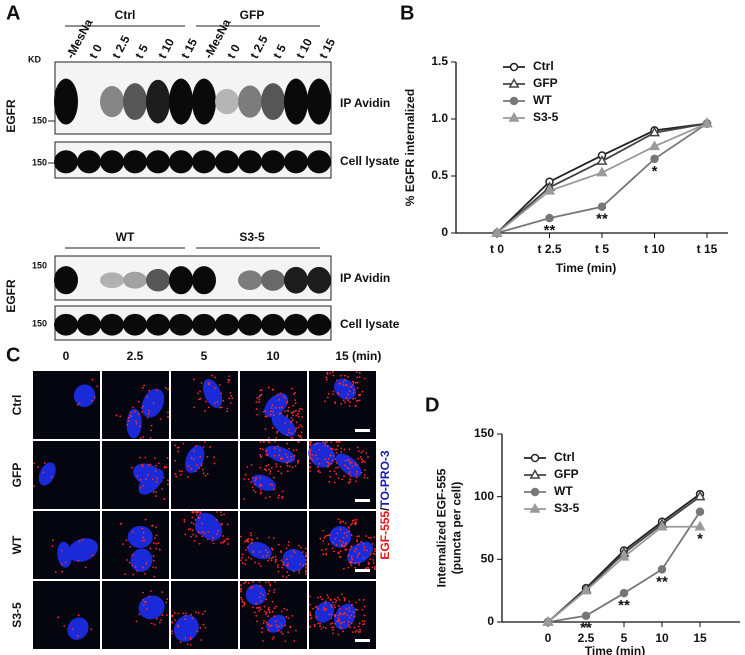  Describe the element at coordinates (34, 59) in the screenshot. I see `kd-label: KD` at that location.